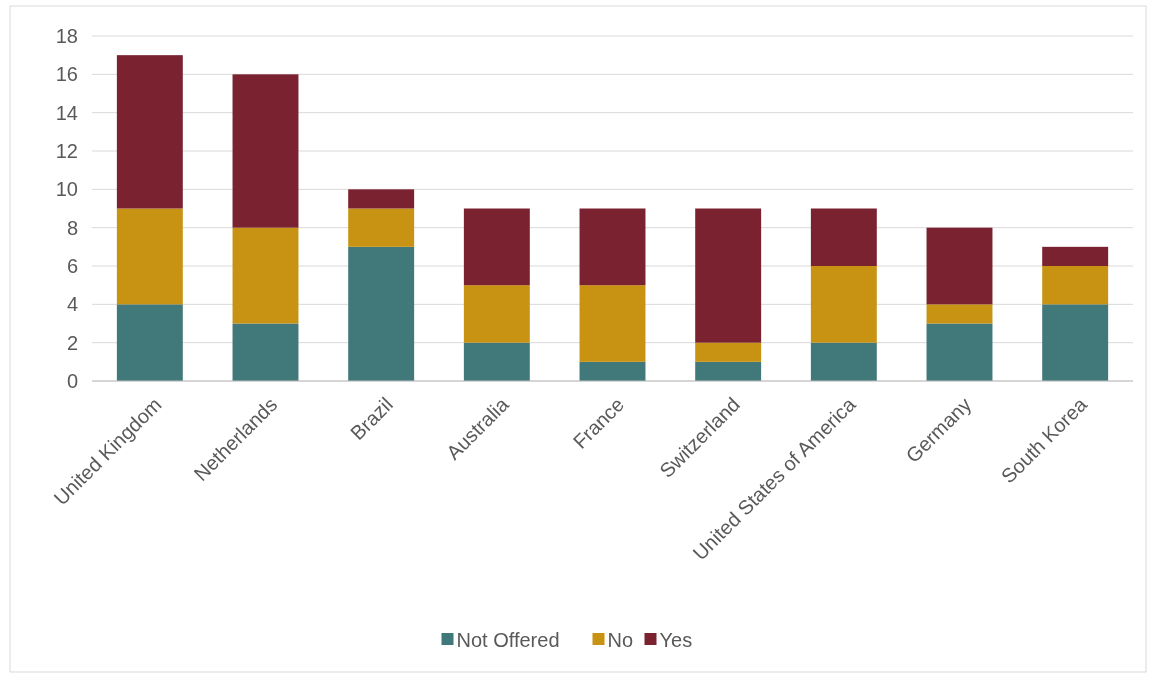 The image size is (1149, 674). Describe the element at coordinates (66, 74) in the screenshot. I see `y-tick-label: 16` at that location.